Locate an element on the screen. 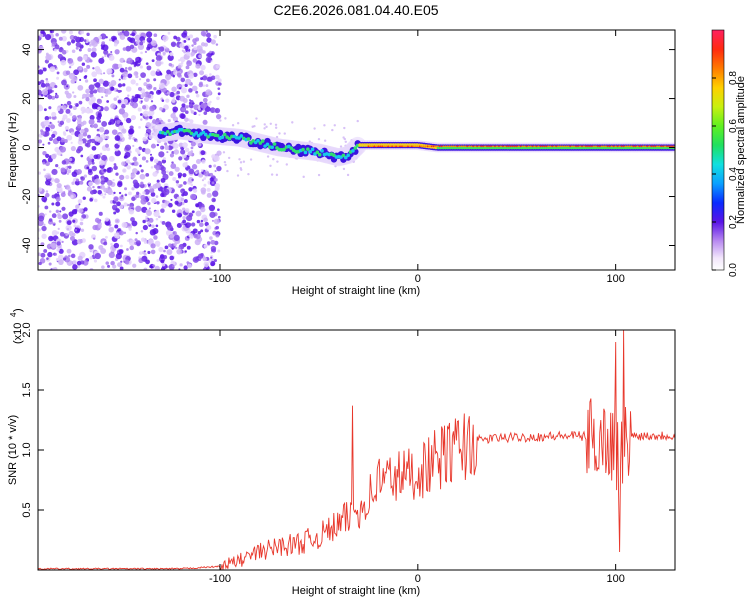  colorbar-gradient is located at coordinates (718, 150).